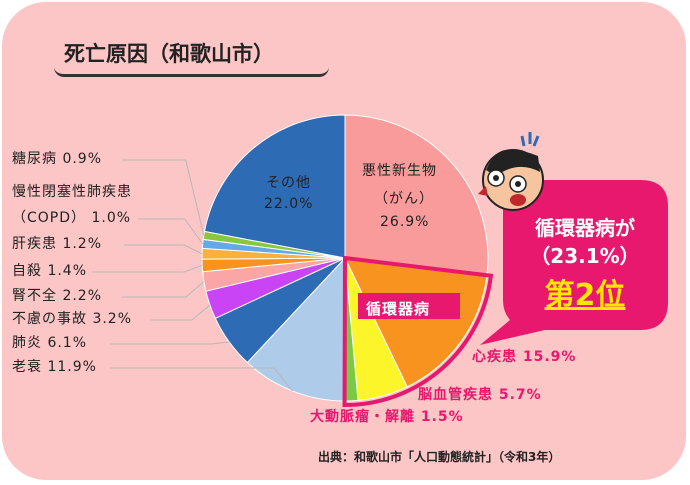  I want to click on callout-line1: 循環器病が, so click(585, 228).